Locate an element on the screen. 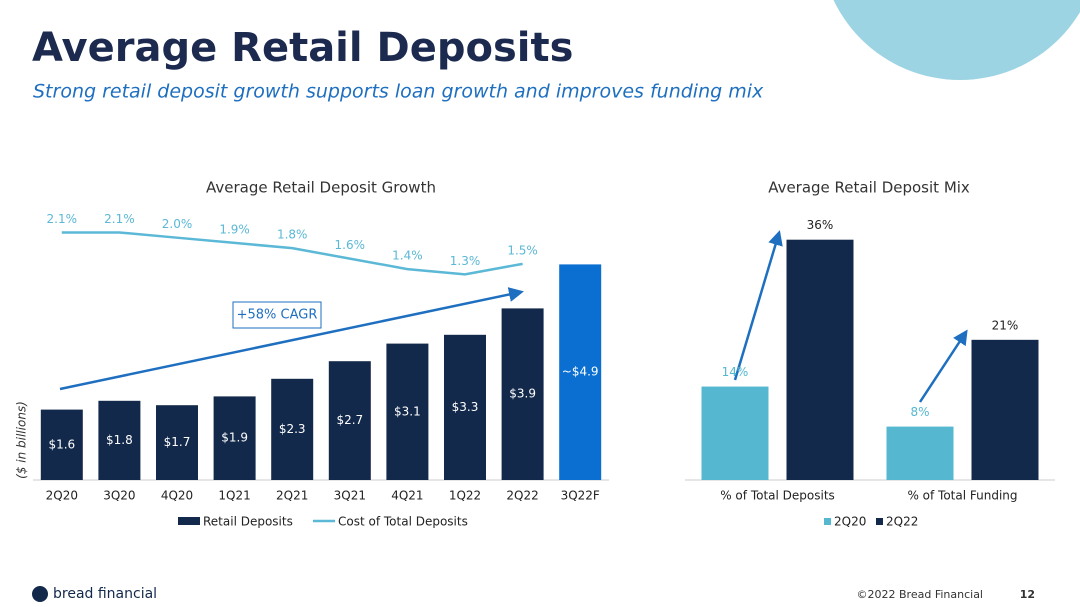 This screenshot has width=1080, height=607. data-label: 8% is located at coordinates (919, 412).